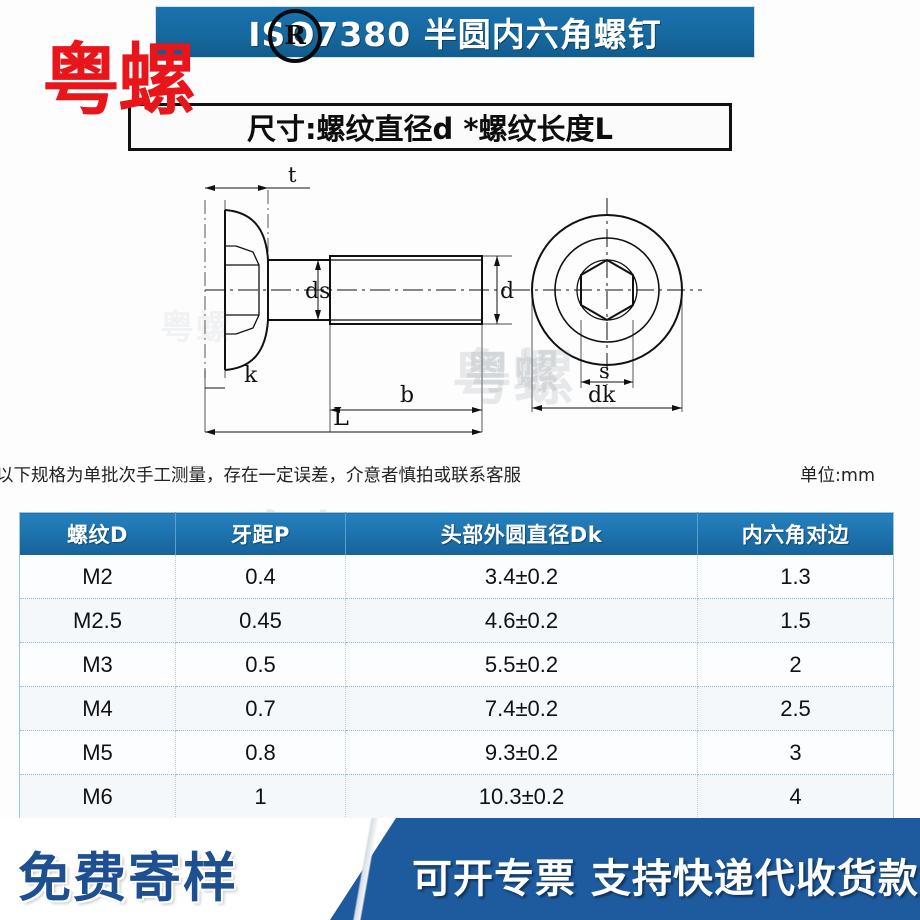 The image size is (920, 920). Describe the element at coordinates (260, 708) in the screenshot. I see `cell-pitch: 0.7` at that location.